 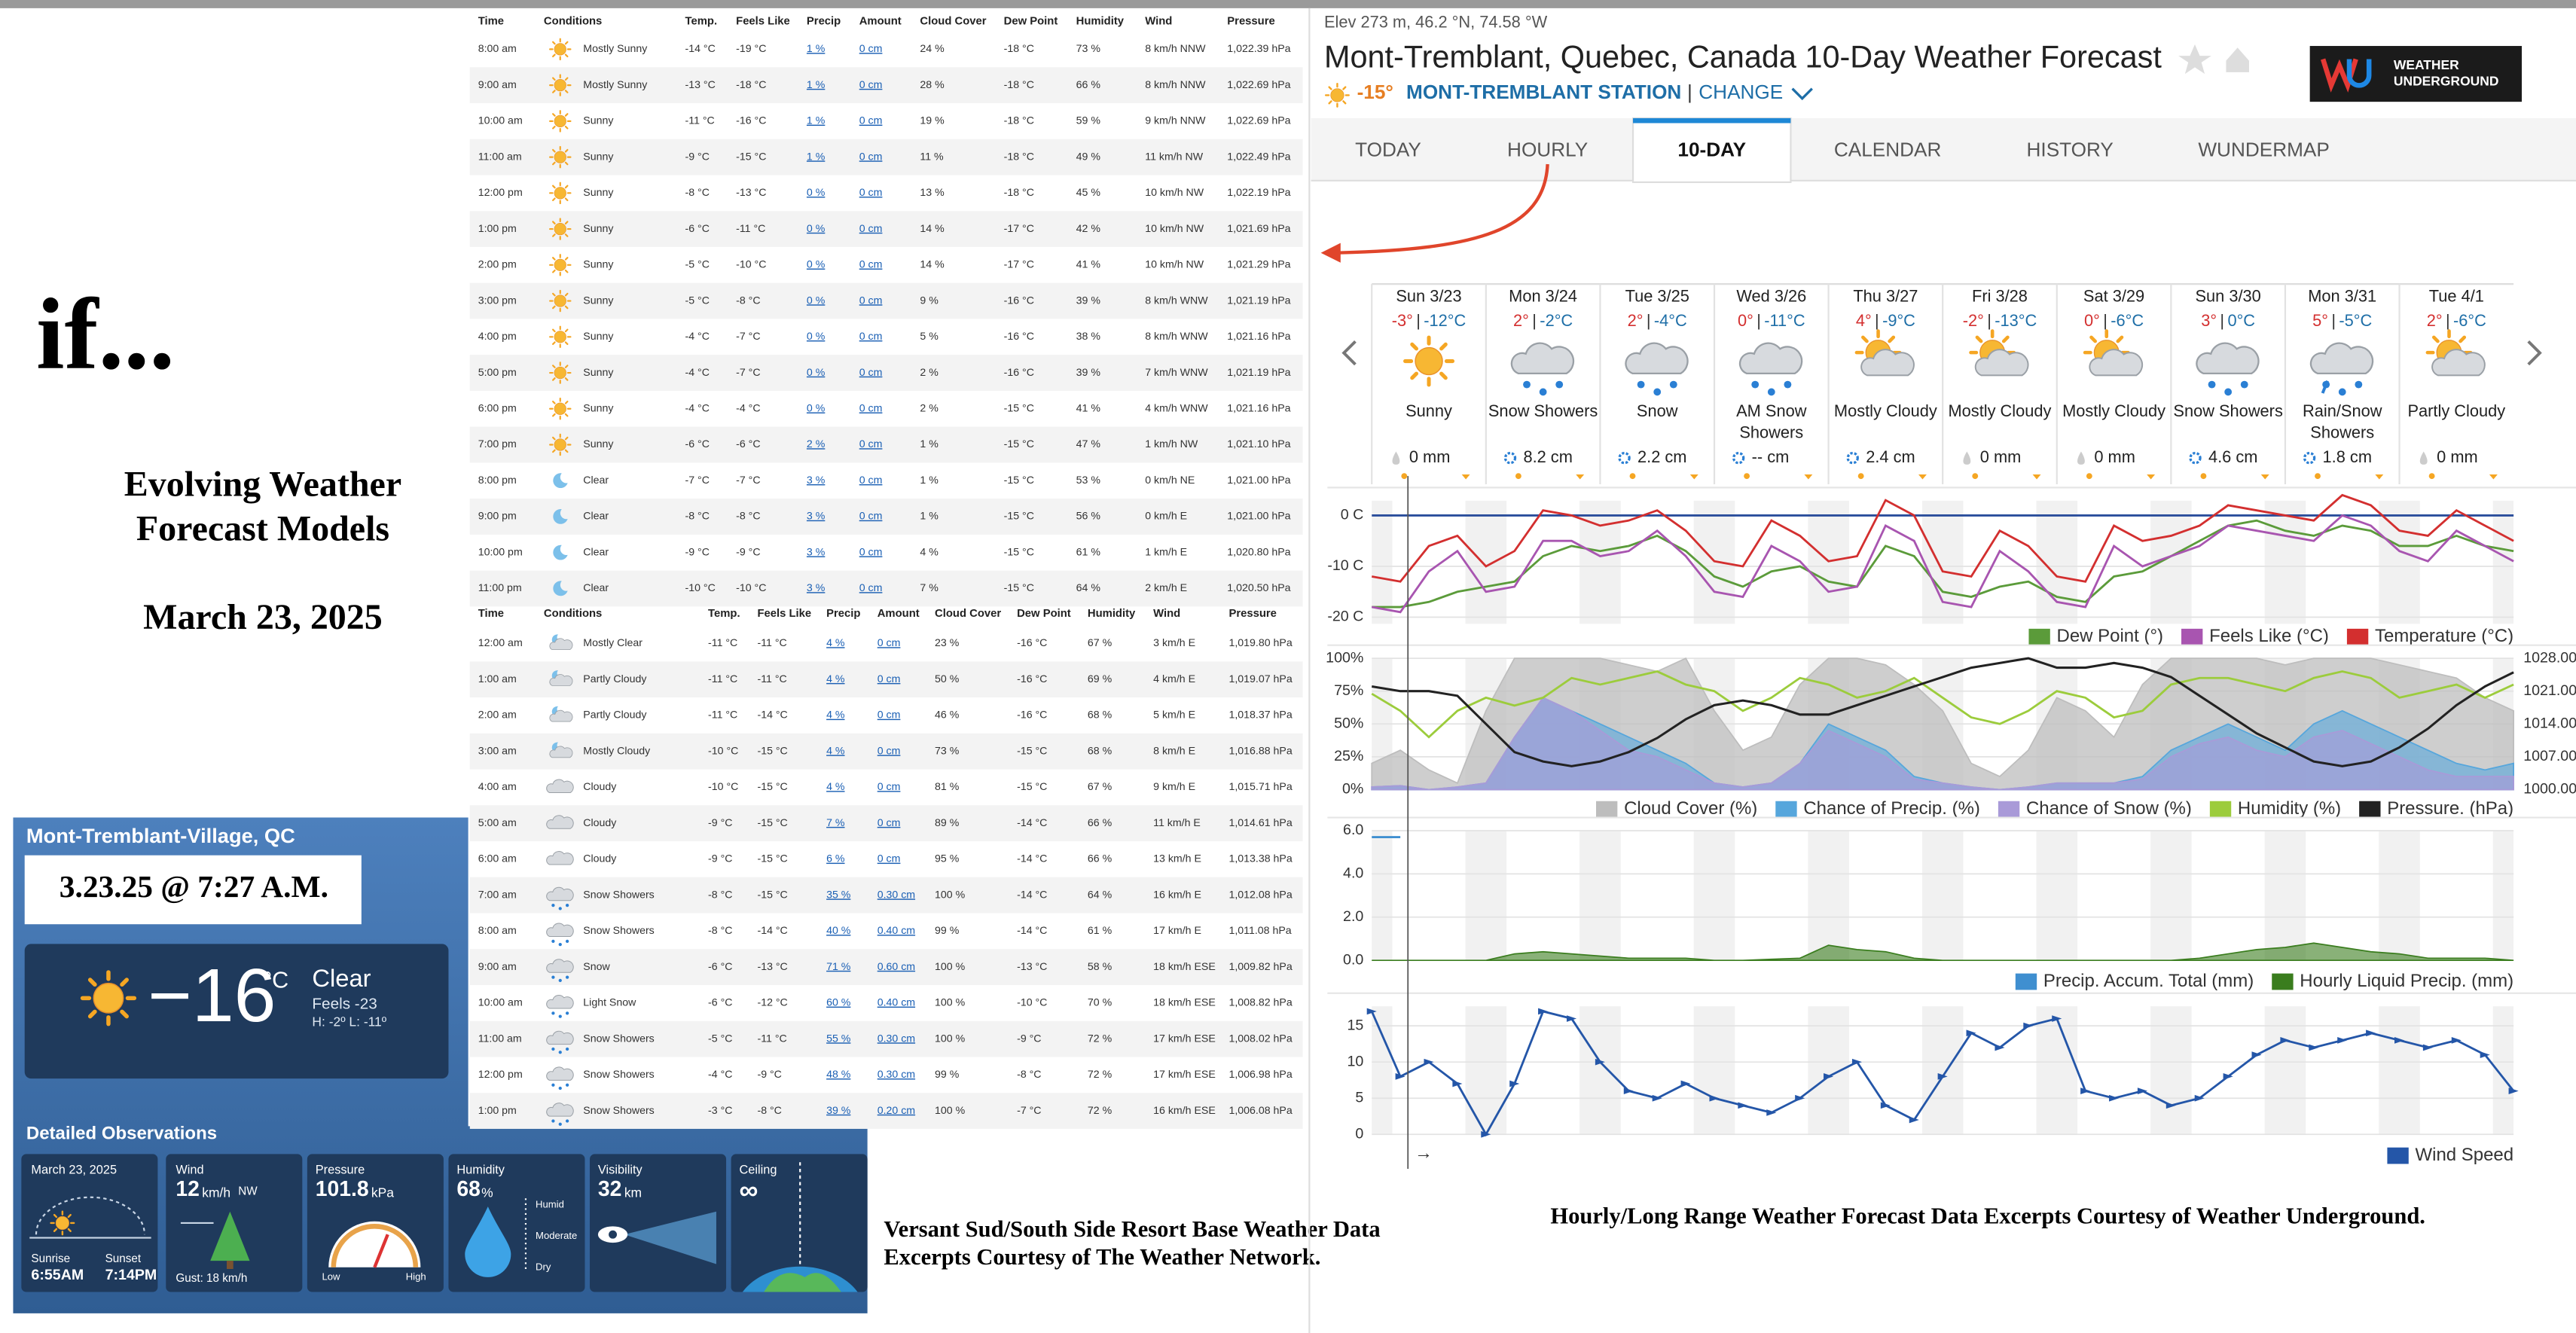 What do you see at coordinates (491, 21) in the screenshot?
I see `table-header: Time` at bounding box center [491, 21].